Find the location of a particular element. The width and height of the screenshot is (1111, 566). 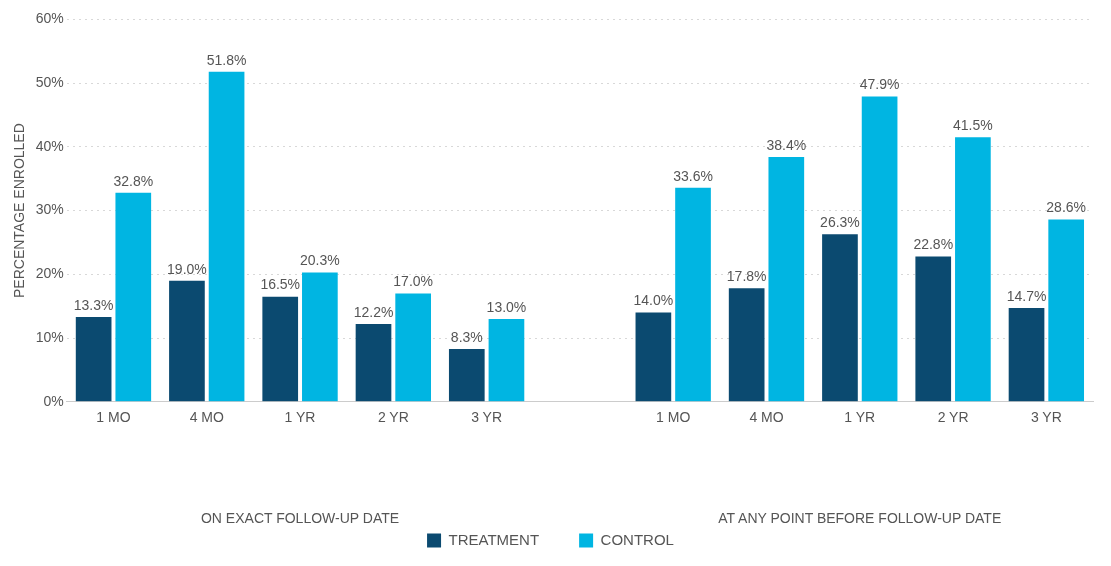

legend-label: CONTROL is located at coordinates (637, 539).